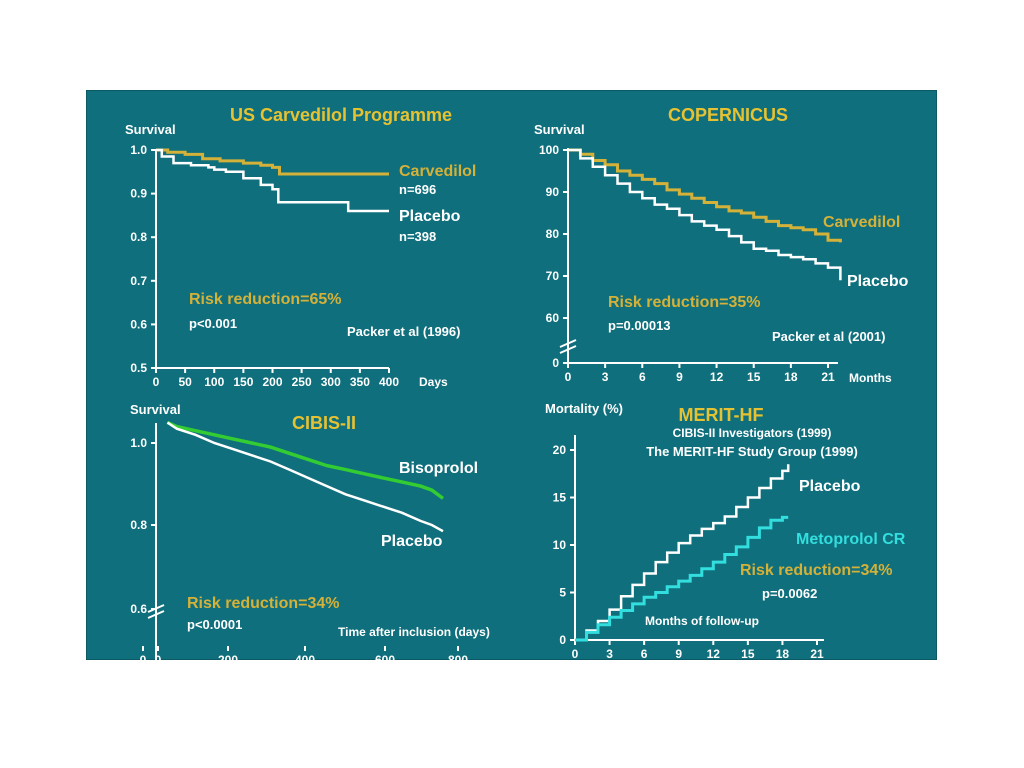 Image resolution: width=1024 pixels, height=768 pixels. I want to click on panel-1-risk: Risk reduction=65%, so click(265, 299).